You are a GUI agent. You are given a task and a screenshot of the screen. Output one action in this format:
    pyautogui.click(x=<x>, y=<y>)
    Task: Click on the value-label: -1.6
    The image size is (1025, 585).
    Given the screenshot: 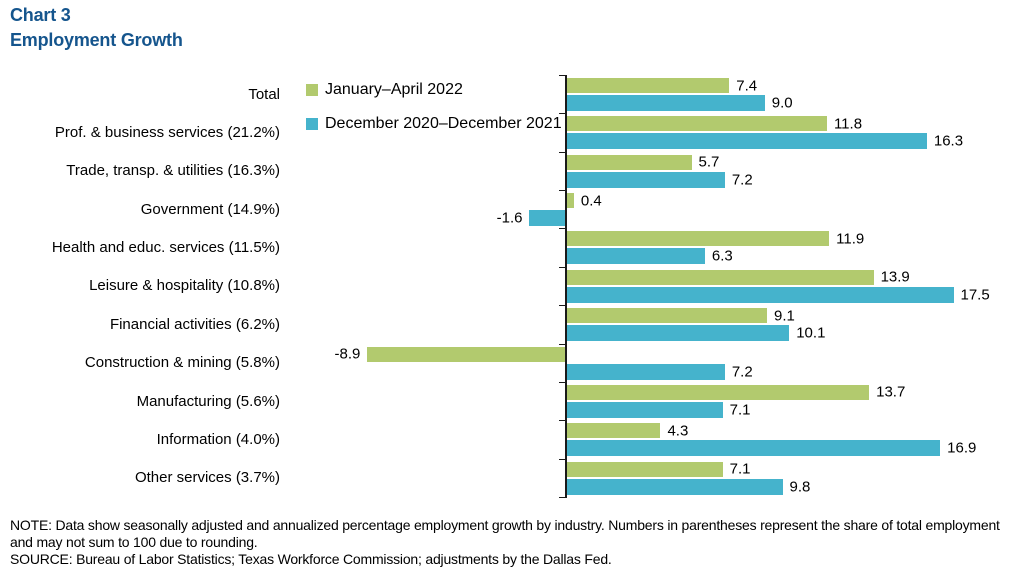 What is the action you would take?
    pyautogui.click(x=509, y=218)
    